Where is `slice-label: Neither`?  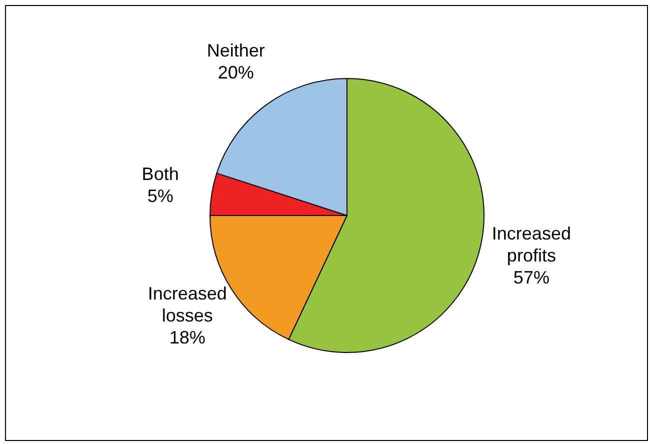 slice-label: Neither is located at coordinates (235, 50).